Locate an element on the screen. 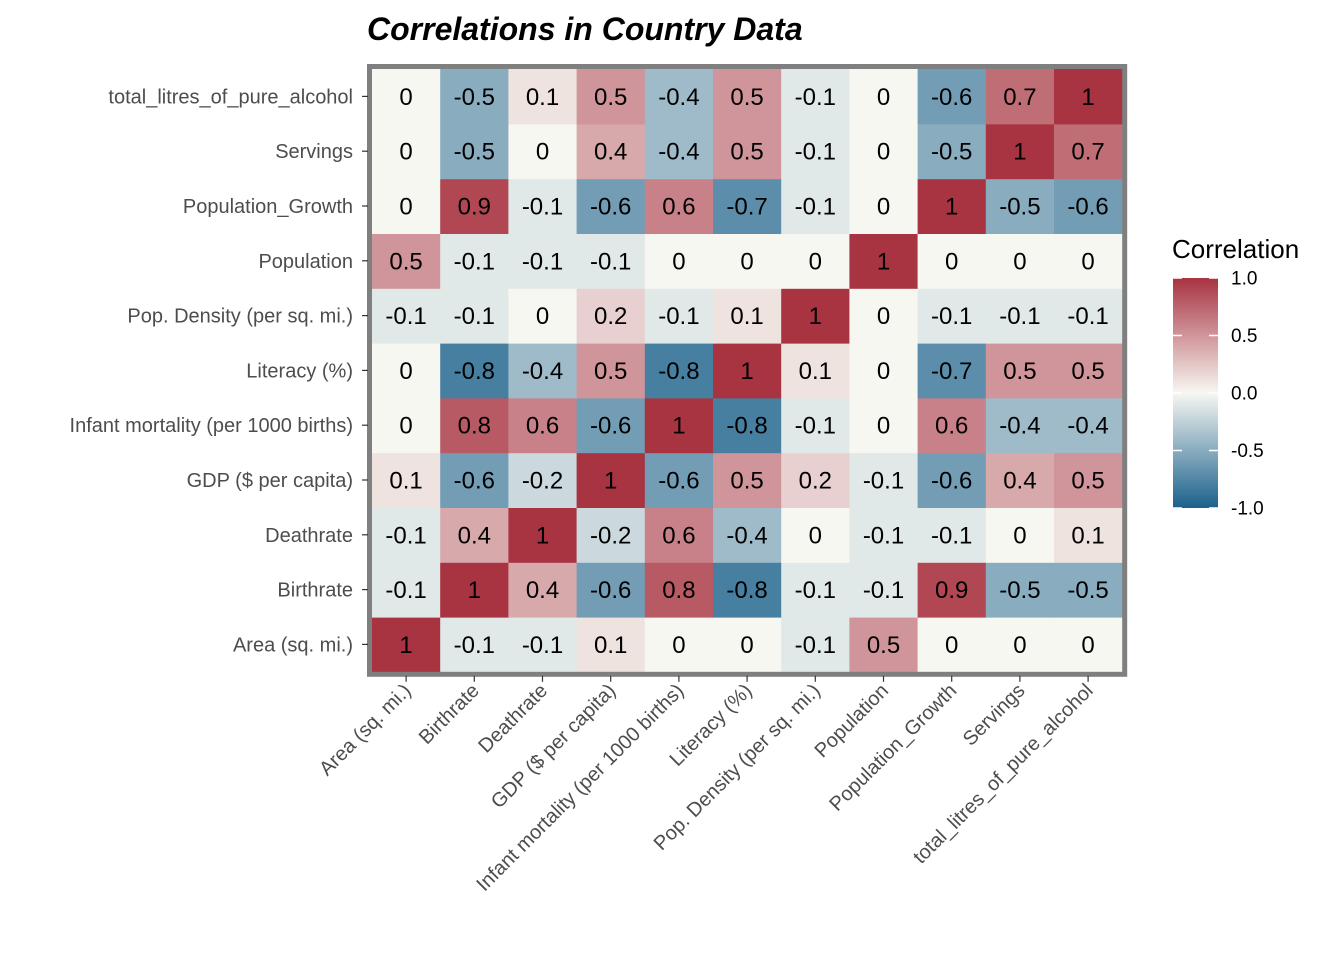 The height and width of the screenshot is (960, 1344). y-tick-label: Infant mortality (per 1000 births) is located at coordinates (211, 426).